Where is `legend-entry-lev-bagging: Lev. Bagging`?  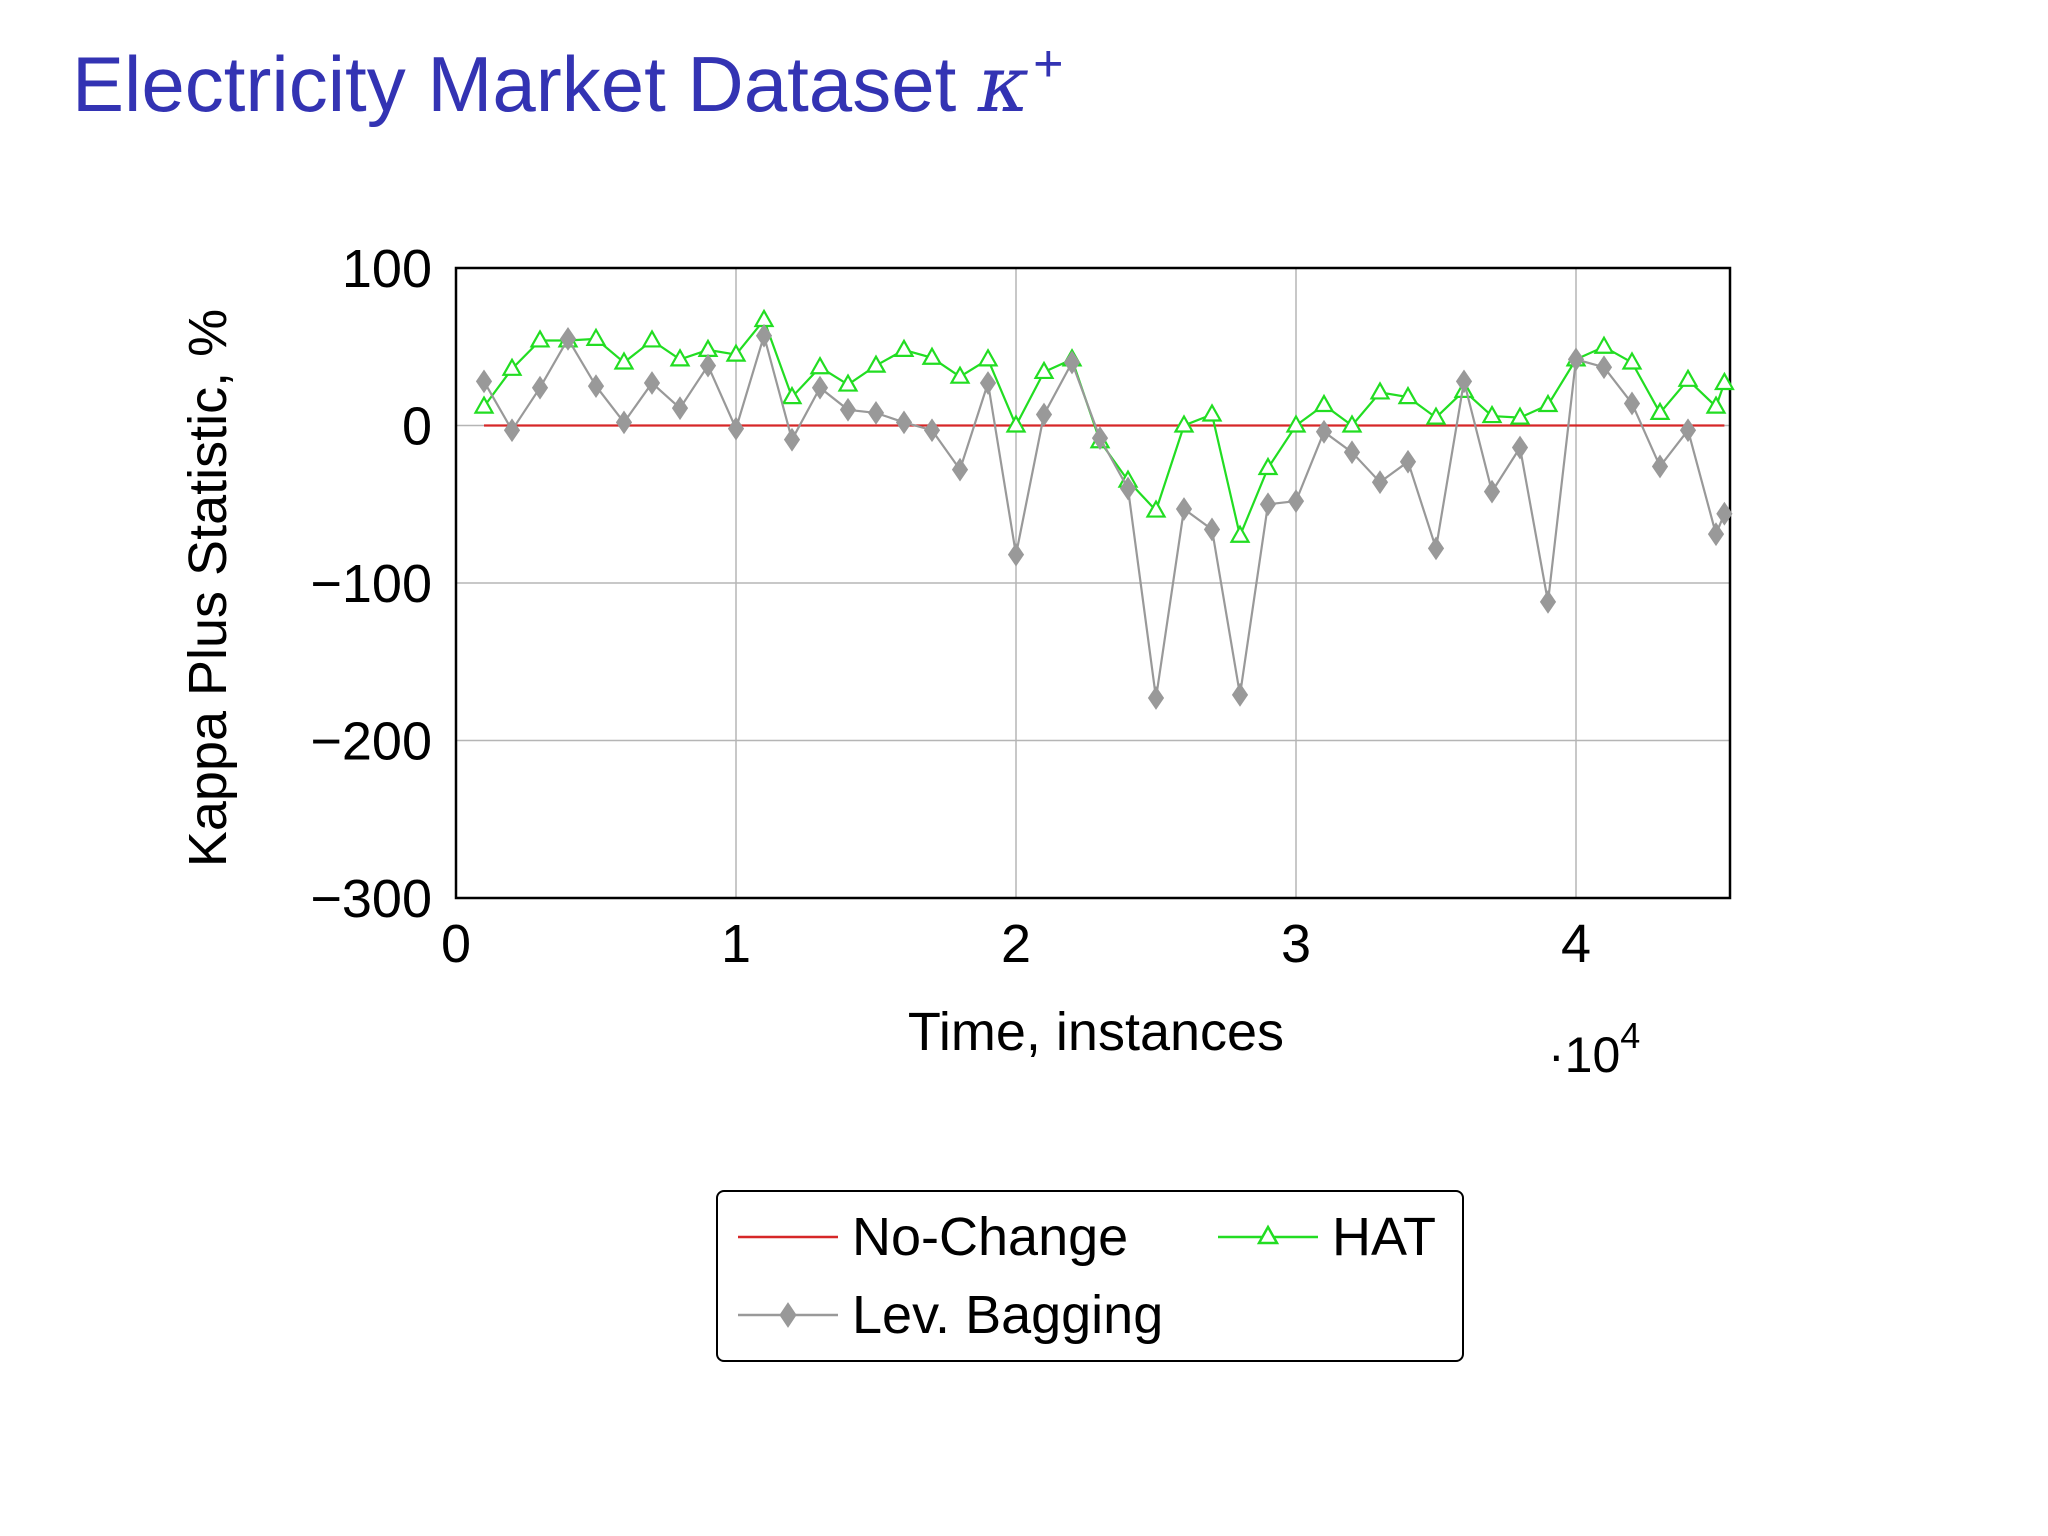 legend-entry-lev-bagging: Lev. Bagging is located at coordinates (950, 1315).